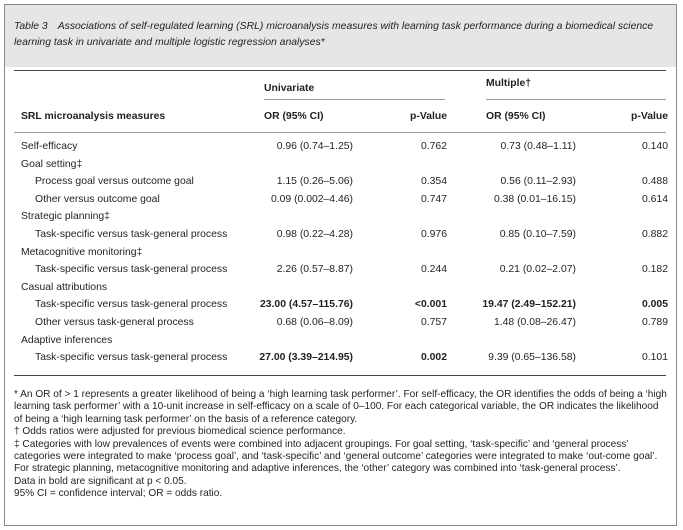  I want to click on rule-top, so click(340, 70).